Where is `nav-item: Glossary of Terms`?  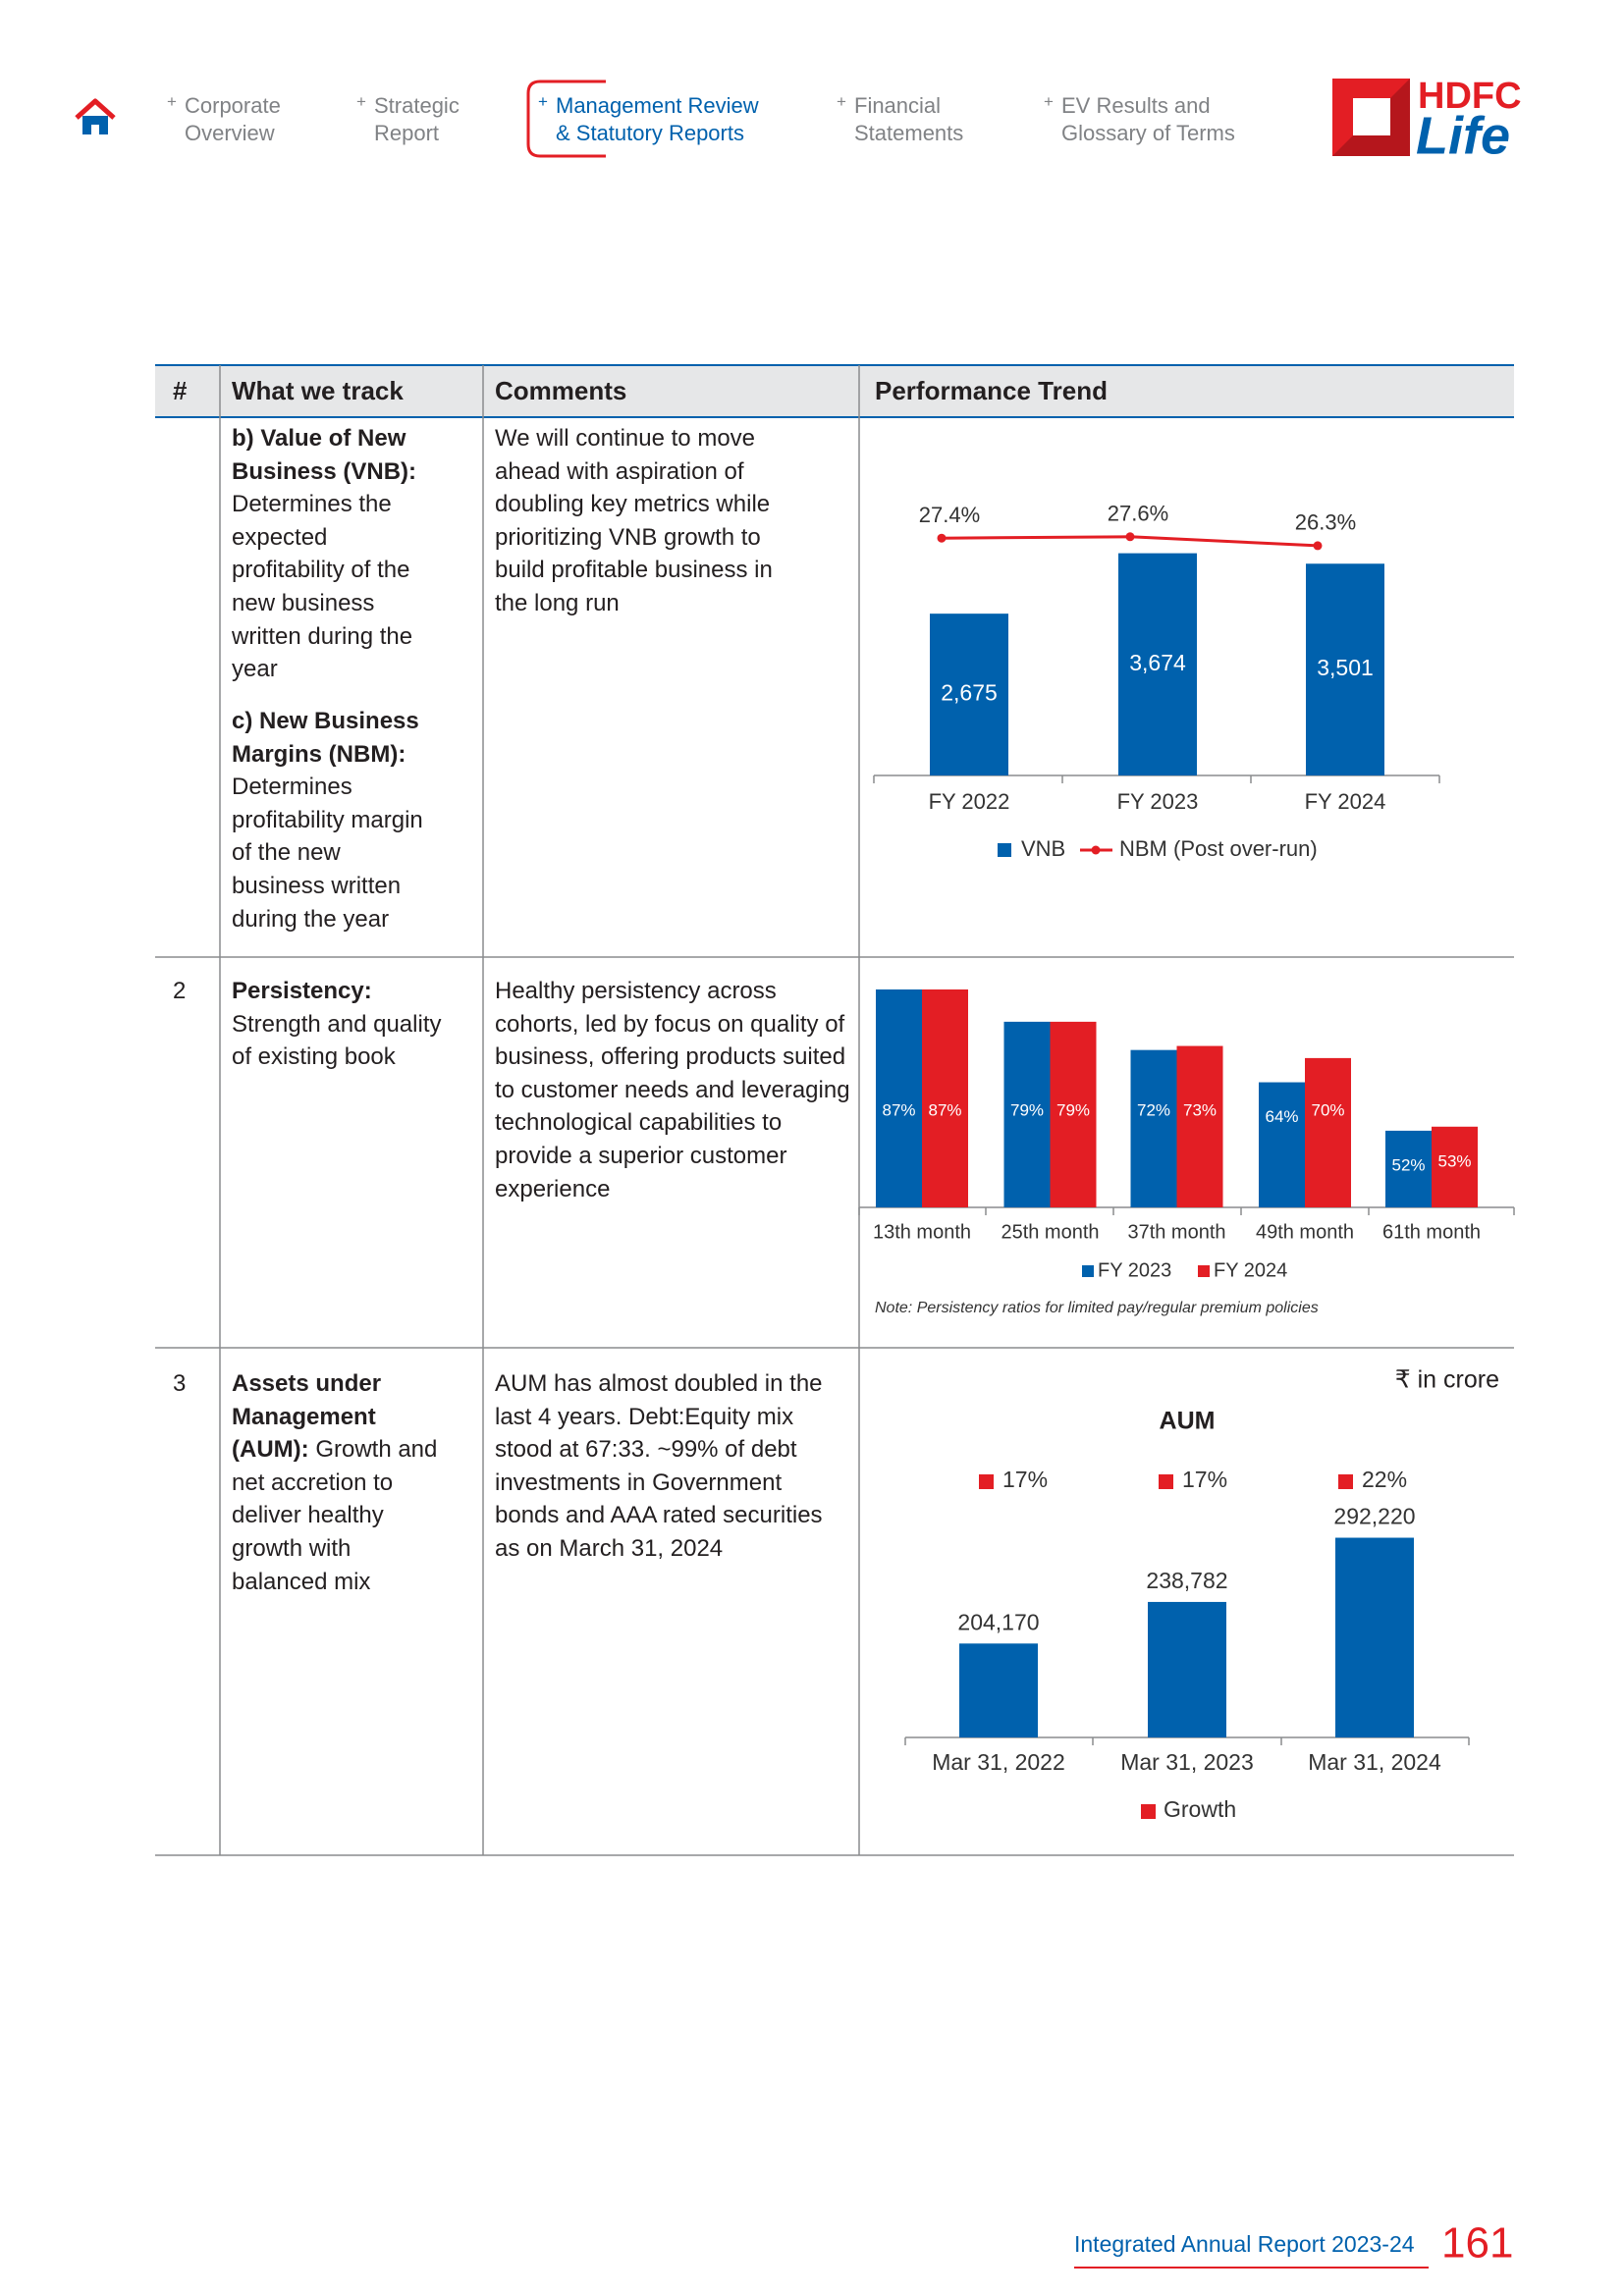
nav-item: Glossary of Terms is located at coordinates (1148, 133).